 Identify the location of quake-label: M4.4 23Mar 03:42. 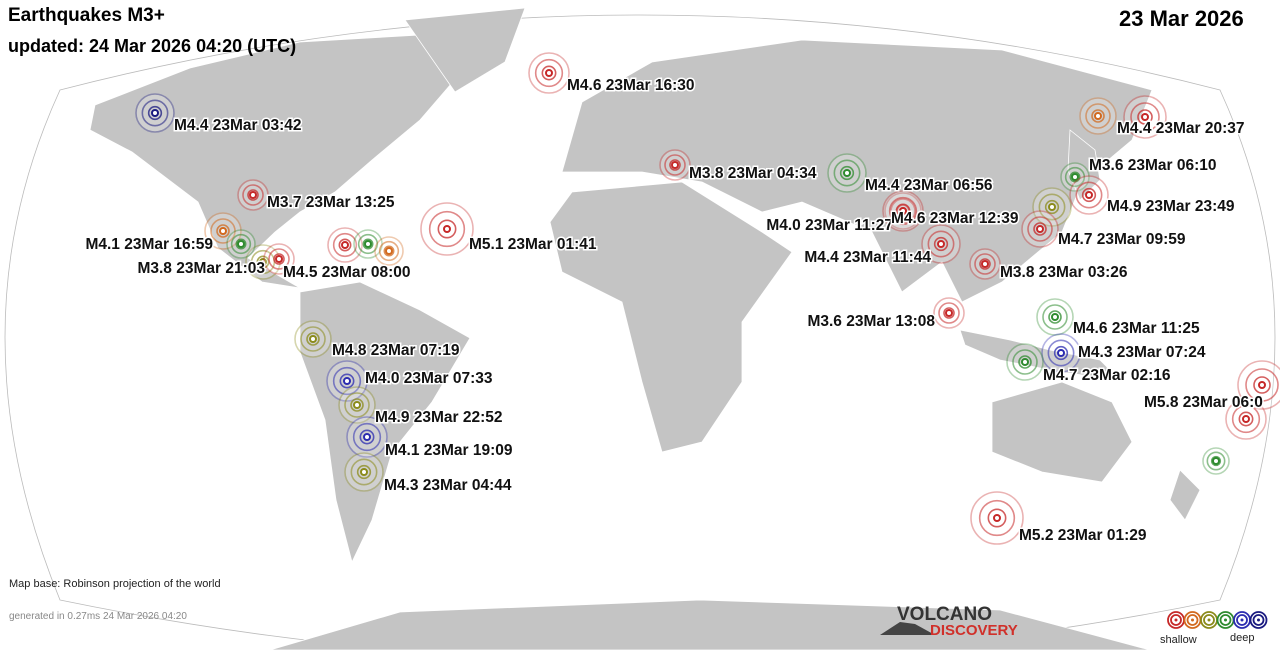
(238, 126).